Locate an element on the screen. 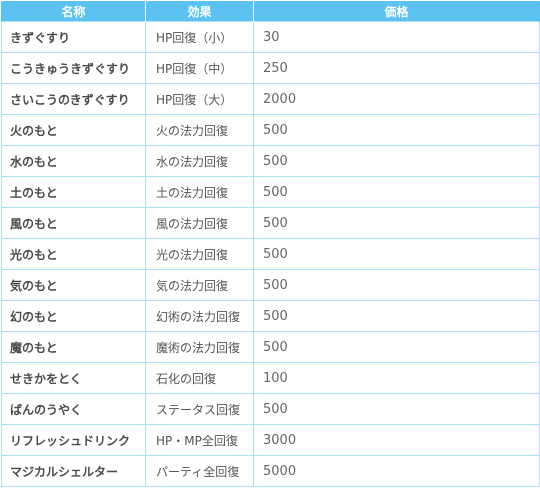  item-name: 気のもと is located at coordinates (73, 285).